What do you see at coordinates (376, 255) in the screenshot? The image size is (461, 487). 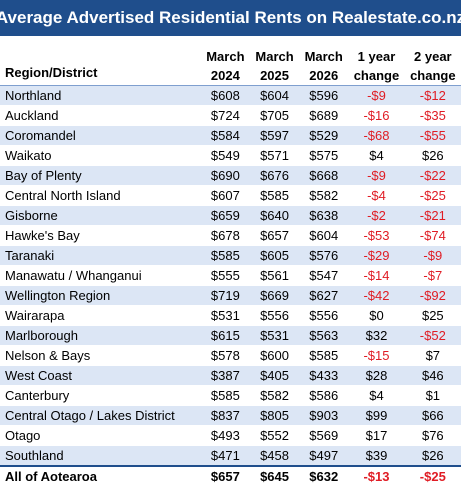 I see `one-year-change-cell: -$29` at bounding box center [376, 255].